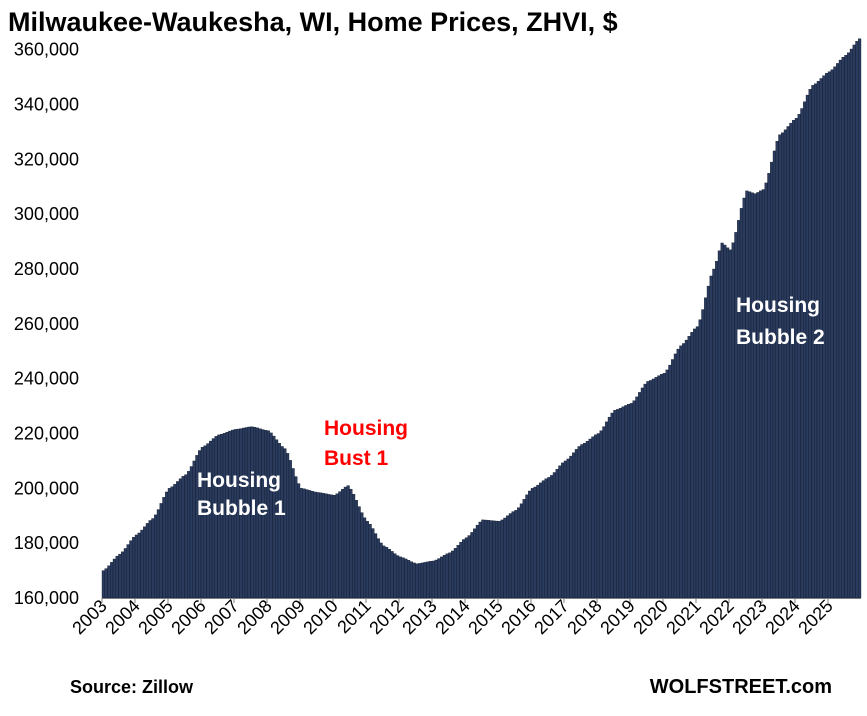 The width and height of the screenshot is (867, 716). I want to click on x-tick-label: 2016, so click(518, 617).